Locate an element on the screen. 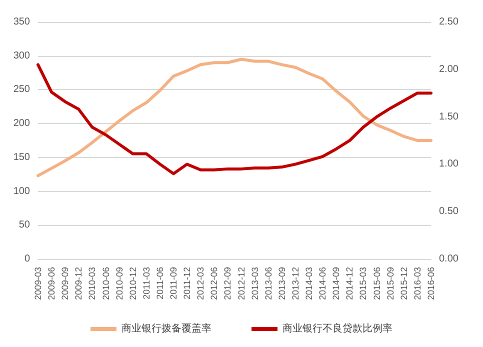  x-tick-label: 2013-06 is located at coordinates (268, 283).